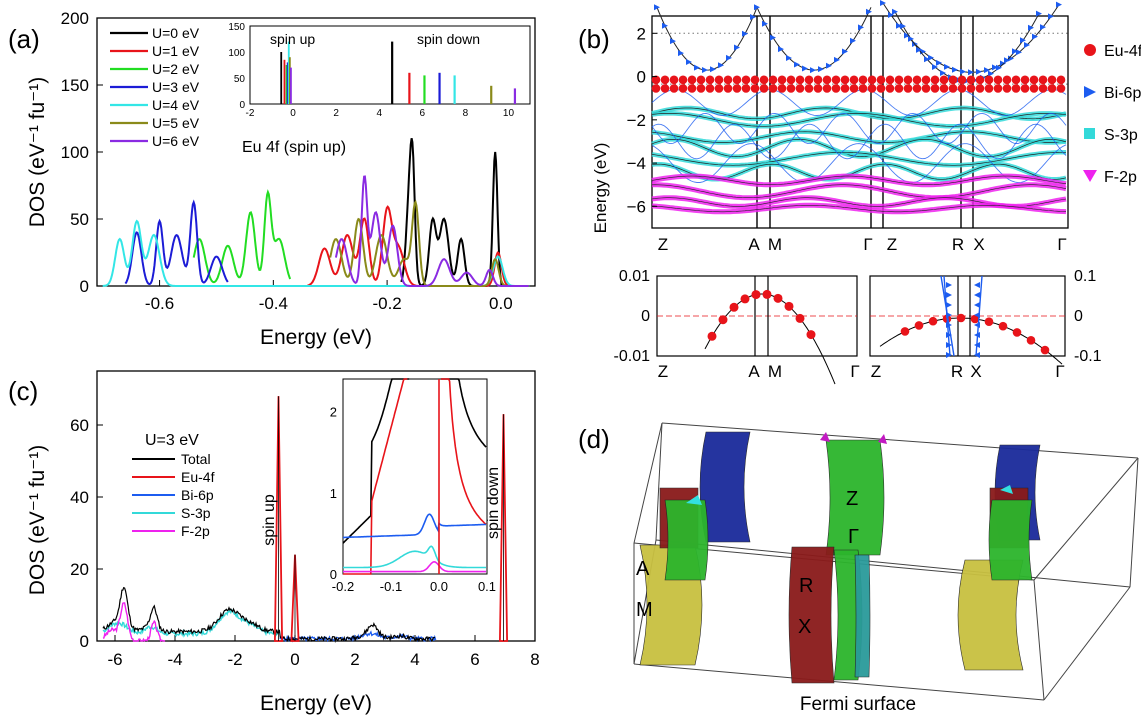 Image resolution: width=1141 pixels, height=717 pixels. I want to click on kpoint-label: A, so click(754, 244).